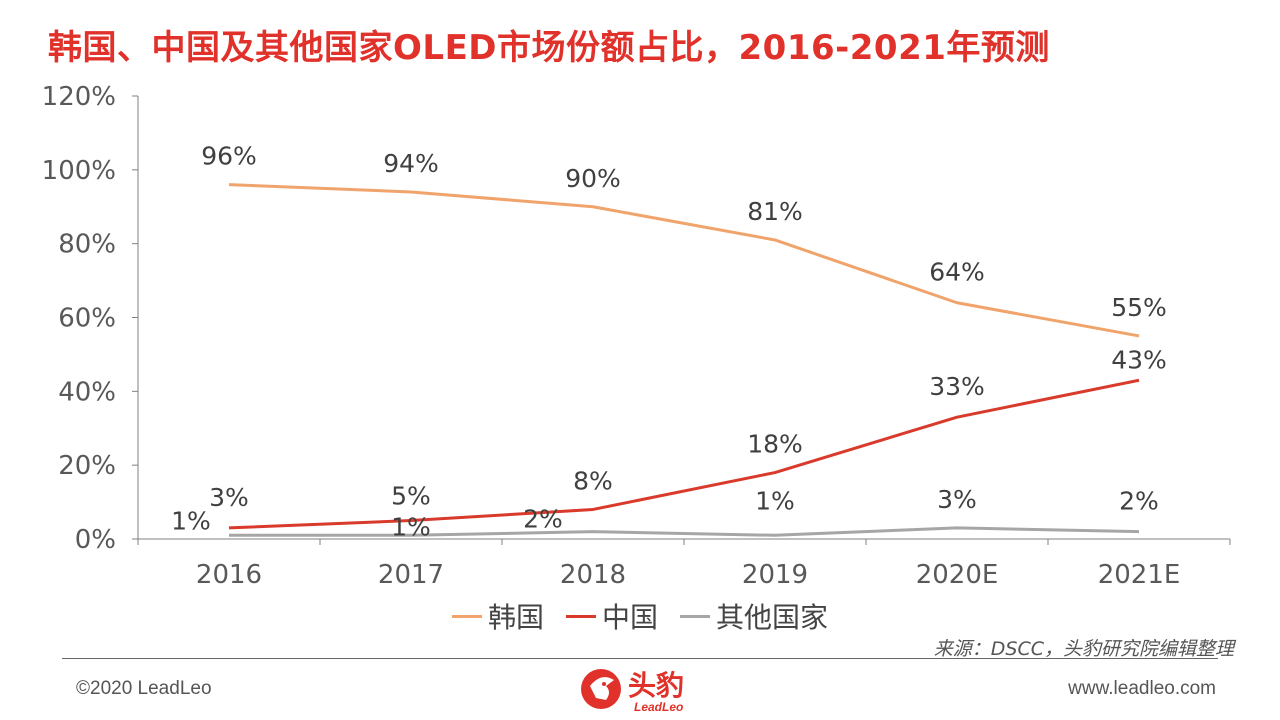 The height and width of the screenshot is (720, 1280). Describe the element at coordinates (640, 658) in the screenshot. I see `footer-divider` at that location.